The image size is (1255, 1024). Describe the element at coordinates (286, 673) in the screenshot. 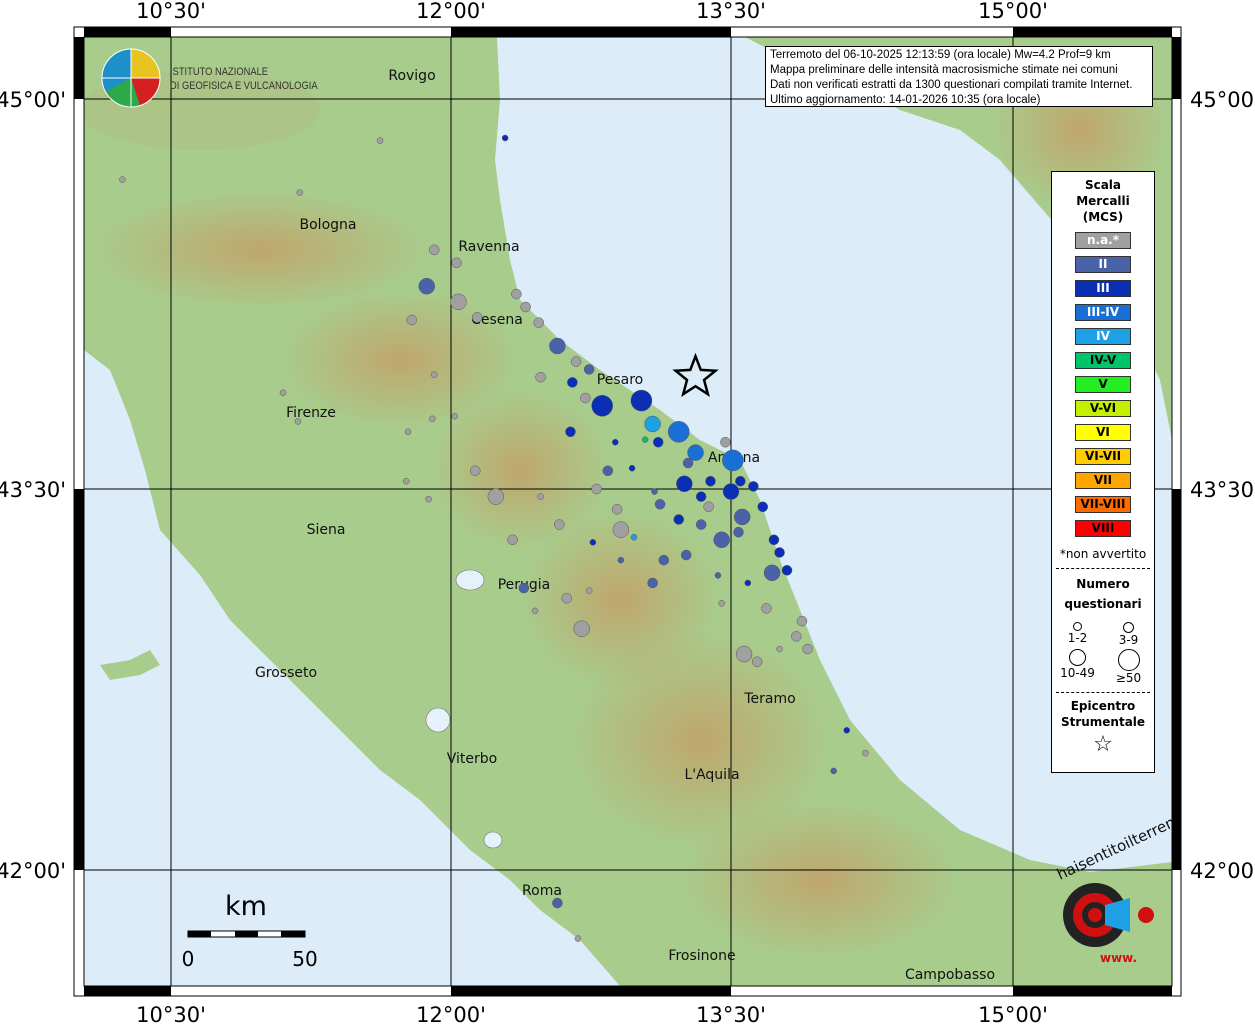

I see `city-label: Grosseto` at that location.